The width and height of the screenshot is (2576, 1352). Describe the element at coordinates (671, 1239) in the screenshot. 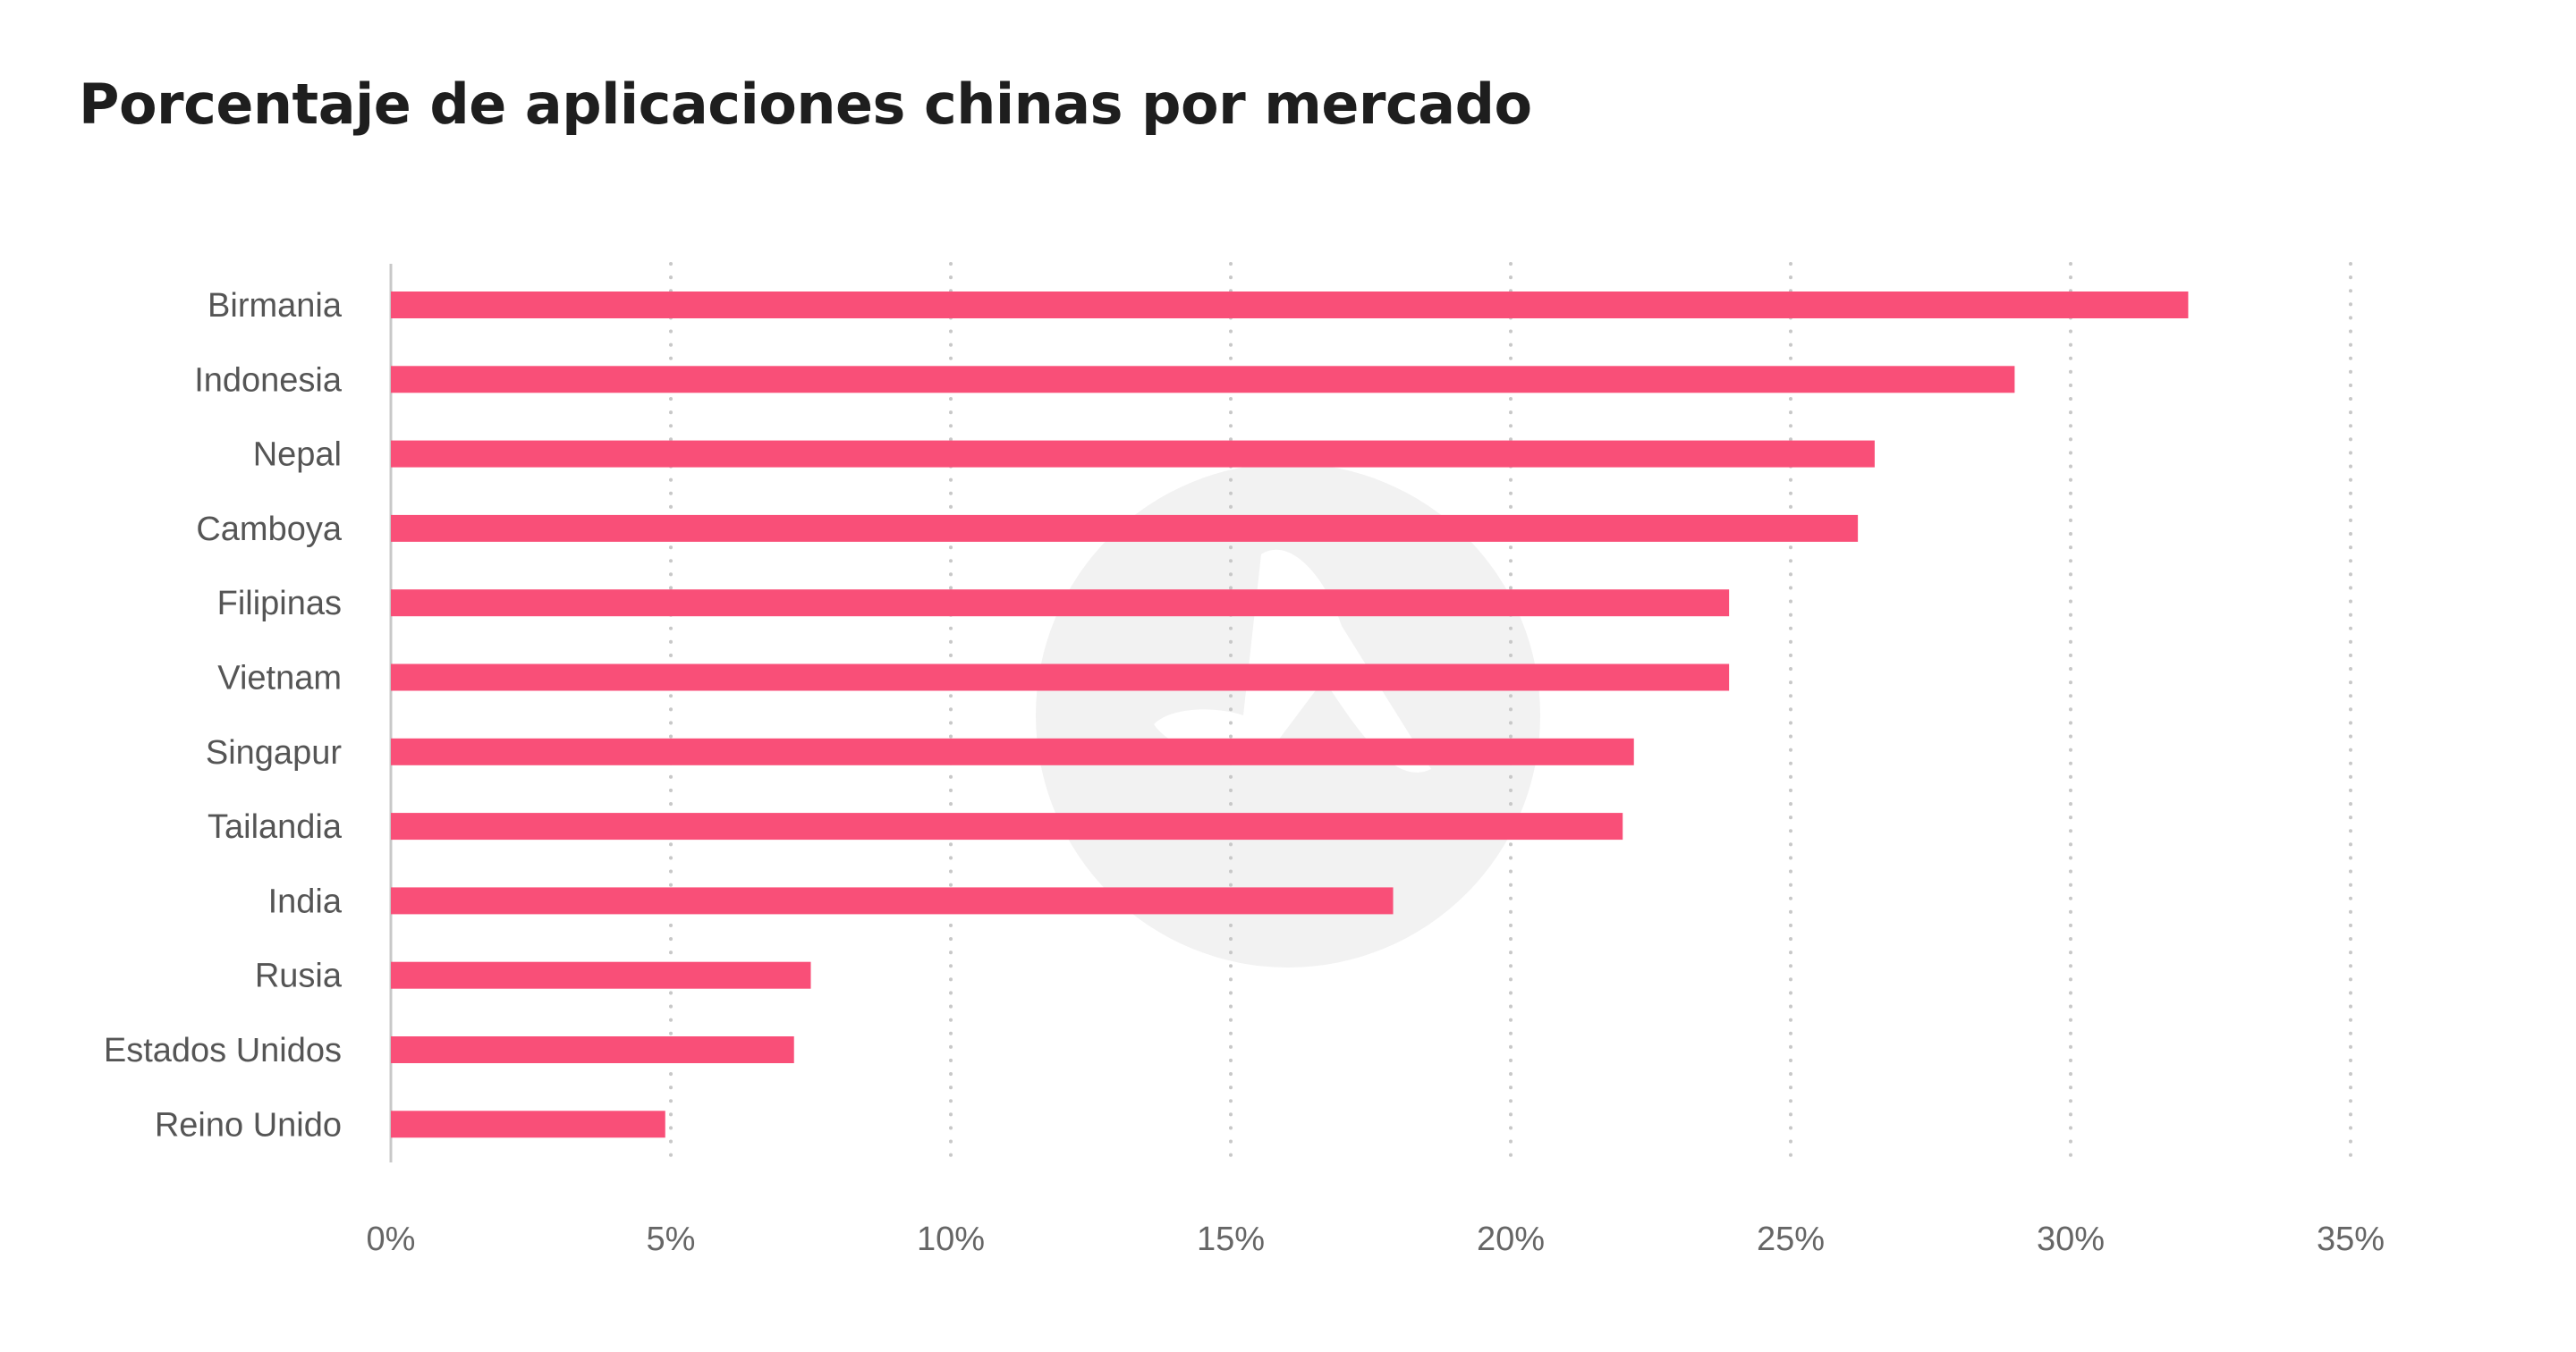

I see `x-tick-label: 5%` at that location.